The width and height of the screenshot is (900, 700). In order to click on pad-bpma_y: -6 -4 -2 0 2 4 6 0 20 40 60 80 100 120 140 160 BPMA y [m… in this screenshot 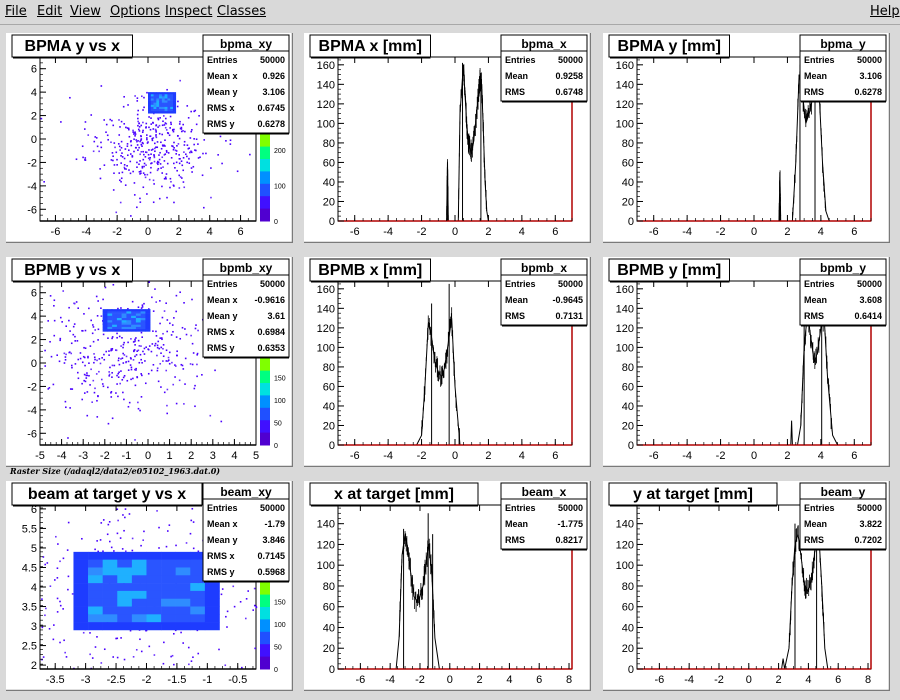, I will do `click(746, 138)`.